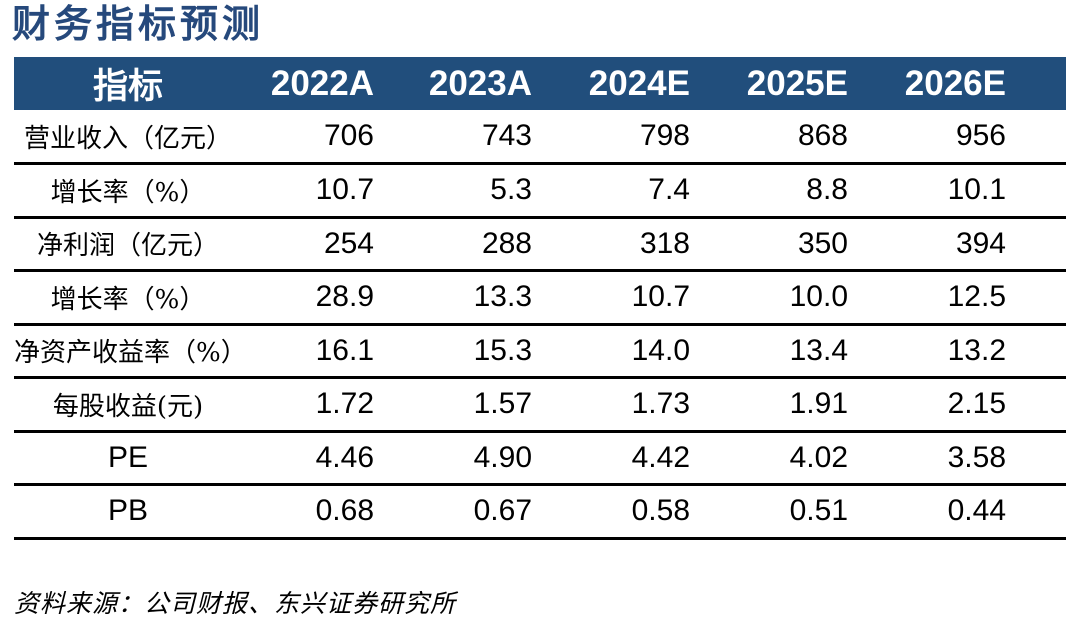 This screenshot has width=1080, height=626. Describe the element at coordinates (479, 137) in the screenshot. I see `value-cell: 743` at that location.